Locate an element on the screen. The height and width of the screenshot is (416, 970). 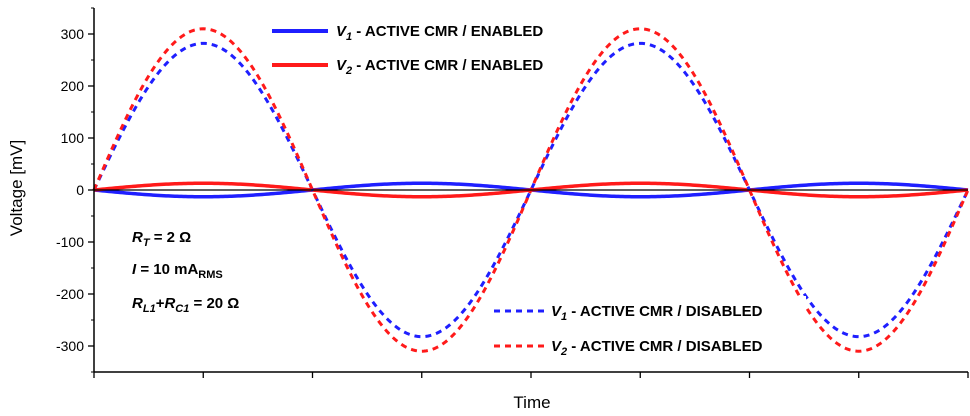
circuit-annotations: RT = 2 Ω I = 10 mARMS RL1+RC1 = 20 Ω is located at coordinates (185, 272).